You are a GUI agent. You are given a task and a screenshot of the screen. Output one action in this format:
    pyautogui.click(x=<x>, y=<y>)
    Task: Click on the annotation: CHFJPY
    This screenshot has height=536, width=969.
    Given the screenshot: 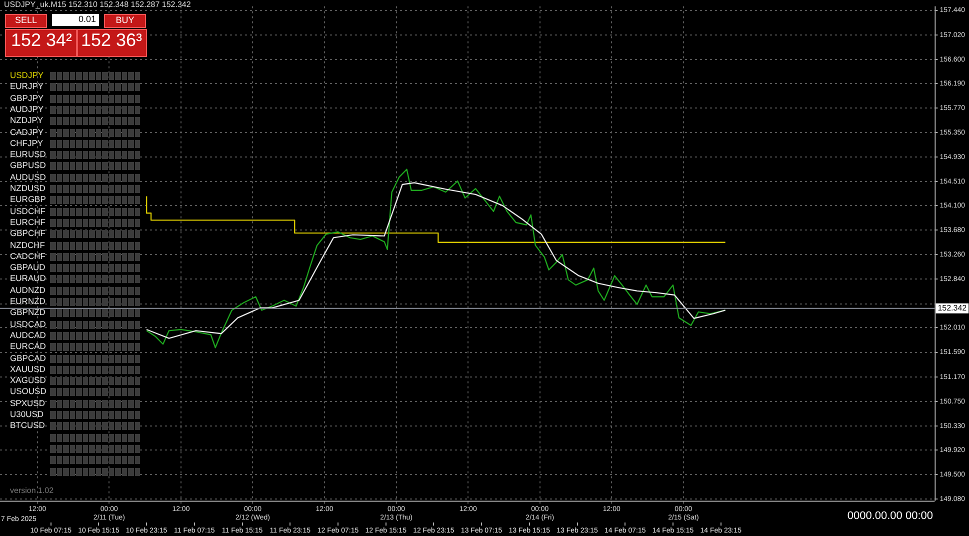 What is the action you would take?
    pyautogui.click(x=27, y=143)
    